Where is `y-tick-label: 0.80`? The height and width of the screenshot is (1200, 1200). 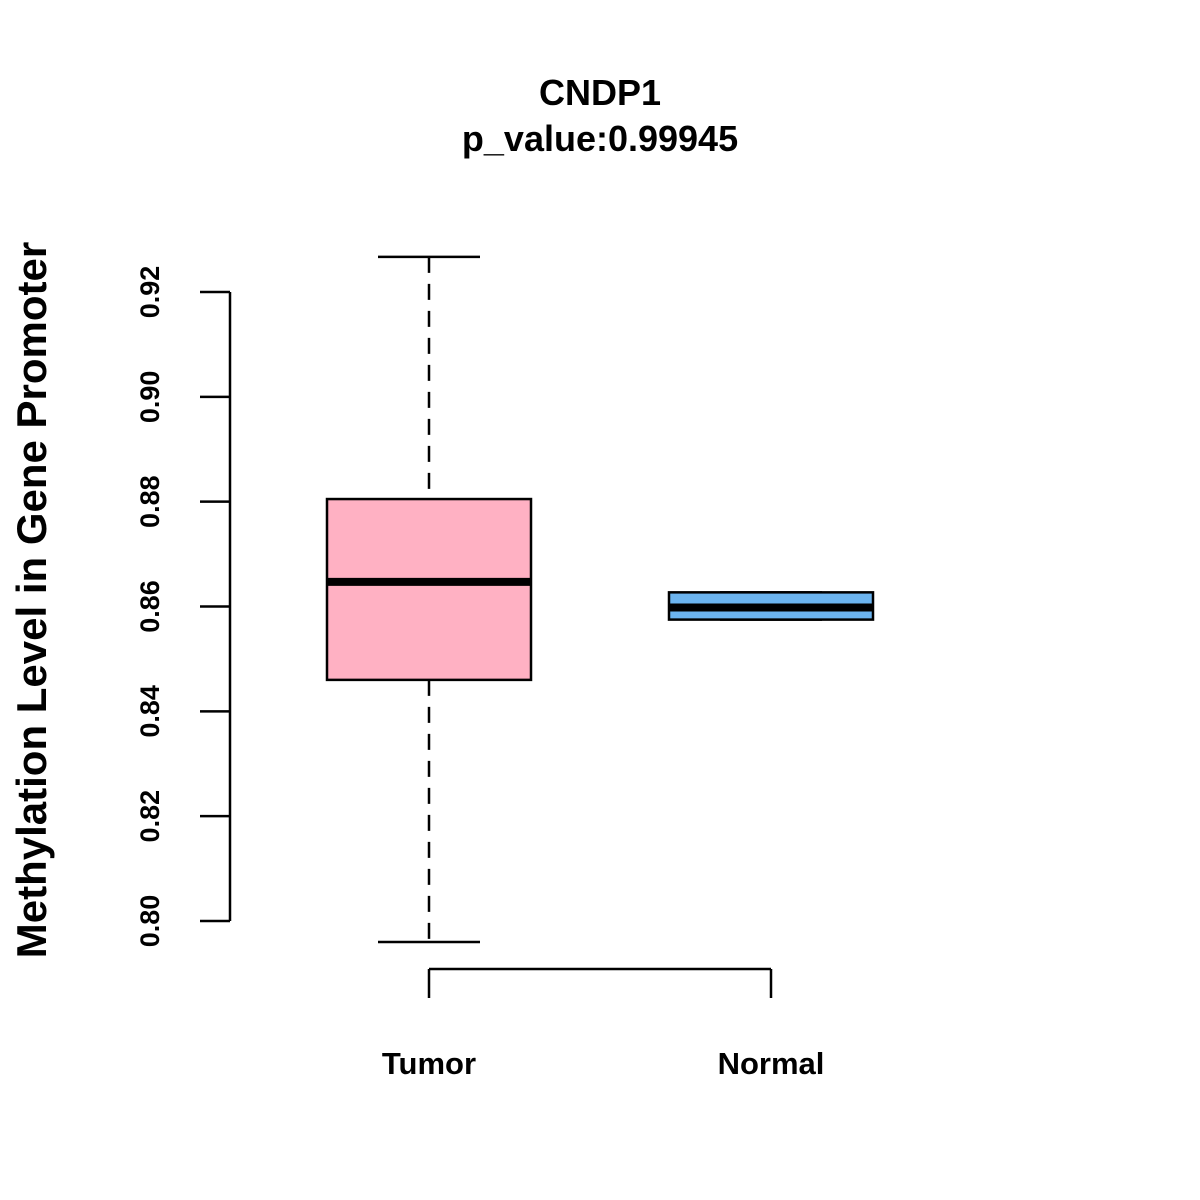
y-tick-label: 0.80 is located at coordinates (150, 921).